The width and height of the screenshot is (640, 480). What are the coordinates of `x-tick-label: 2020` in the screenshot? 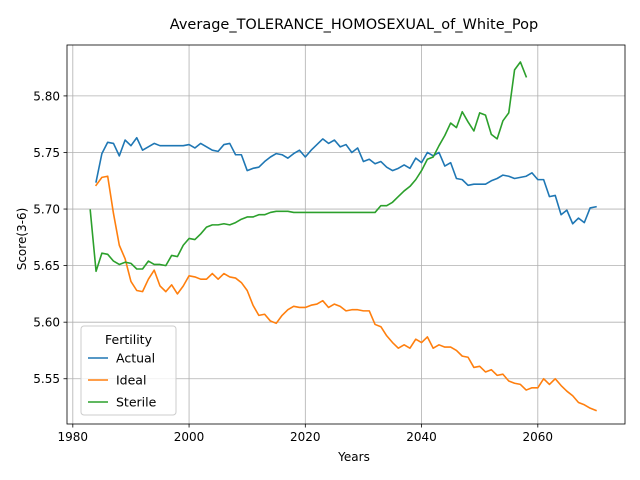 It's located at (305, 437).